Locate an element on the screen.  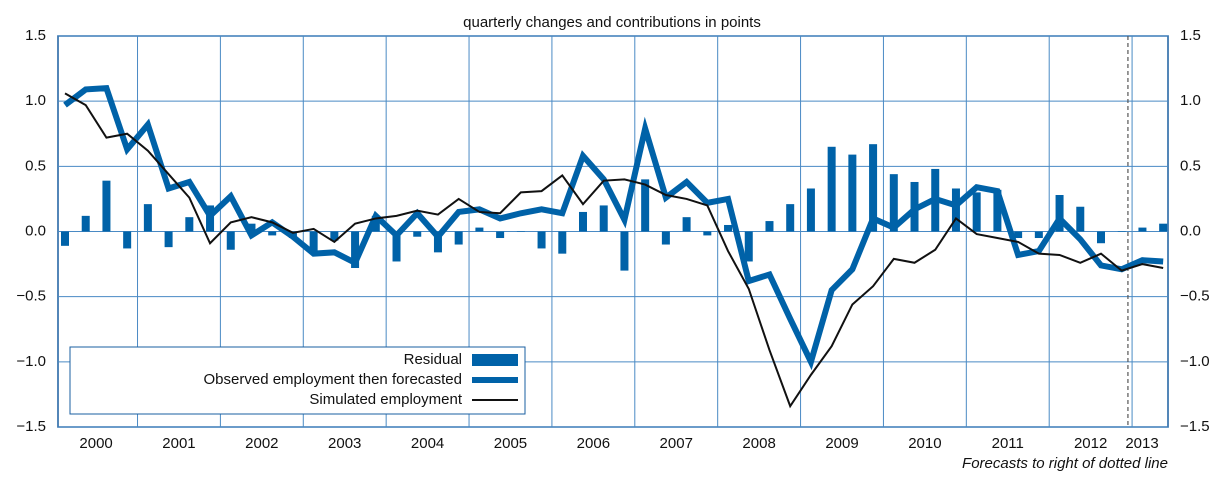
x-tick-label: 2005 is located at coordinates (510, 443).